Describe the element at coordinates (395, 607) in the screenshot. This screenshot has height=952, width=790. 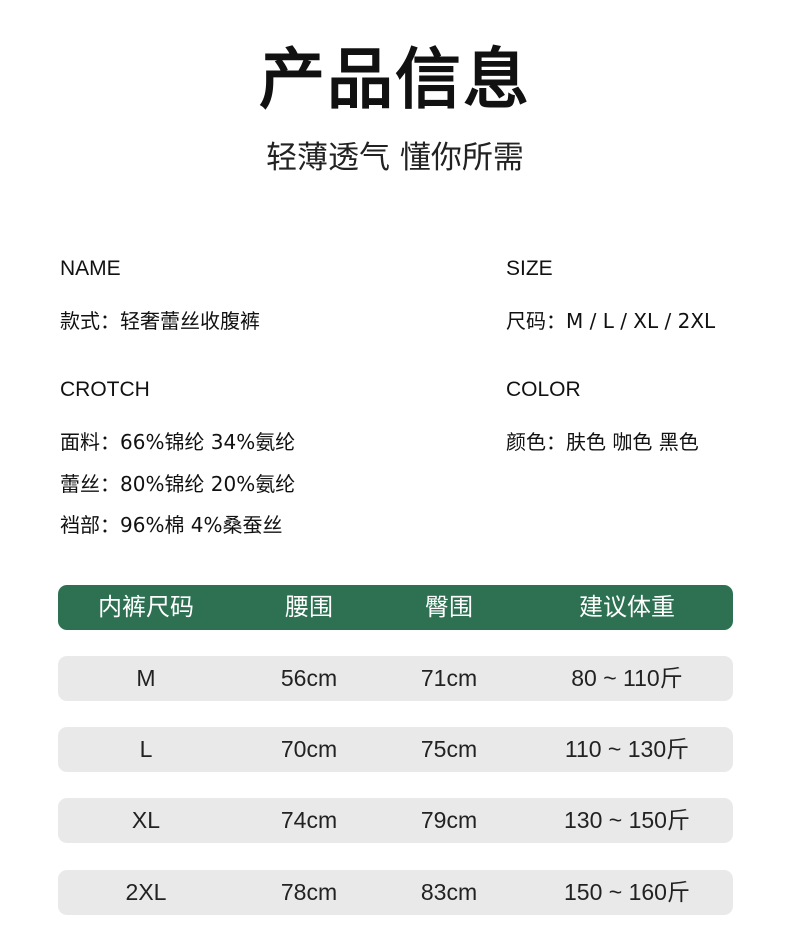
I see `size-table-header: 内裤尺码 腰围 臀围 建议体重` at that location.